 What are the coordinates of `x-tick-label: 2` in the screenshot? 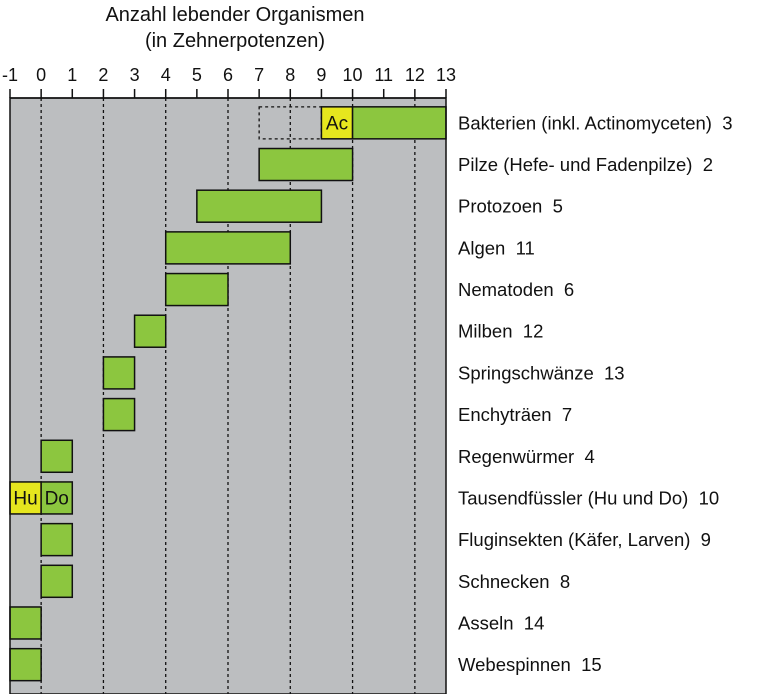 It's located at (103, 75).